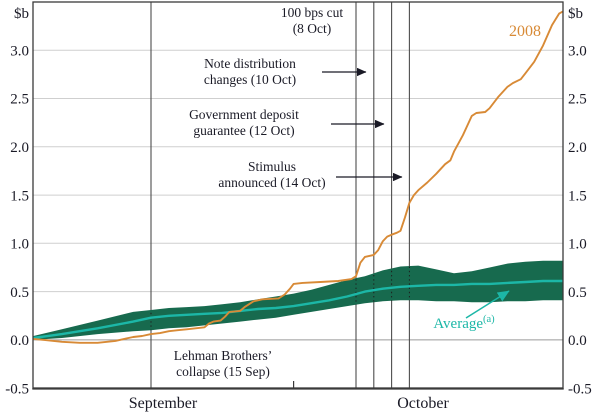 The image size is (600, 419). I want to click on series-average-line, so click(298, 309).